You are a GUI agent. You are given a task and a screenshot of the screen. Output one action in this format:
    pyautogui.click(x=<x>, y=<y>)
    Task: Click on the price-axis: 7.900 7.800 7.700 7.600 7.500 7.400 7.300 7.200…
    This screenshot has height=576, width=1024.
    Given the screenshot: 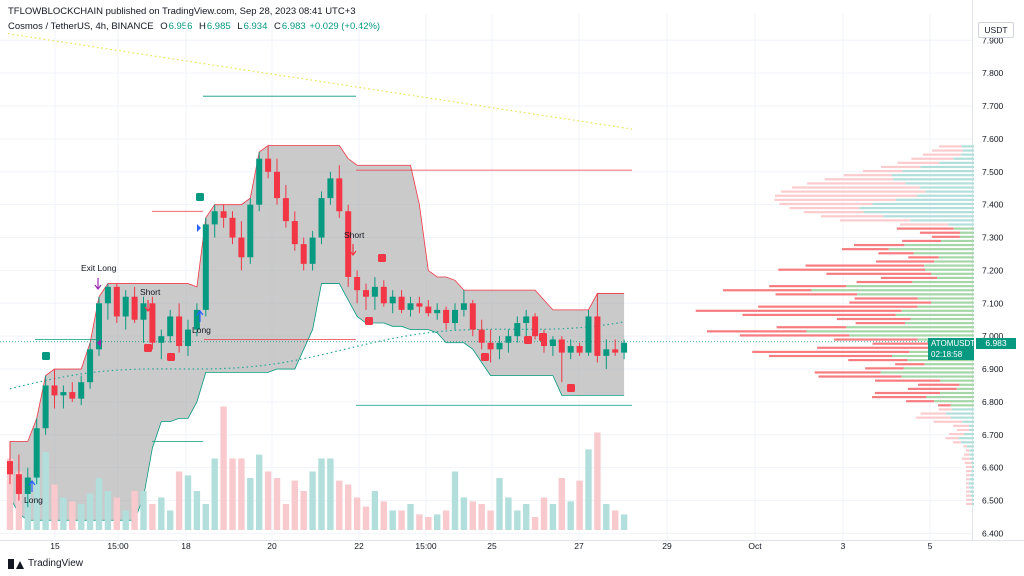 What is the action you would take?
    pyautogui.click(x=993, y=286)
    